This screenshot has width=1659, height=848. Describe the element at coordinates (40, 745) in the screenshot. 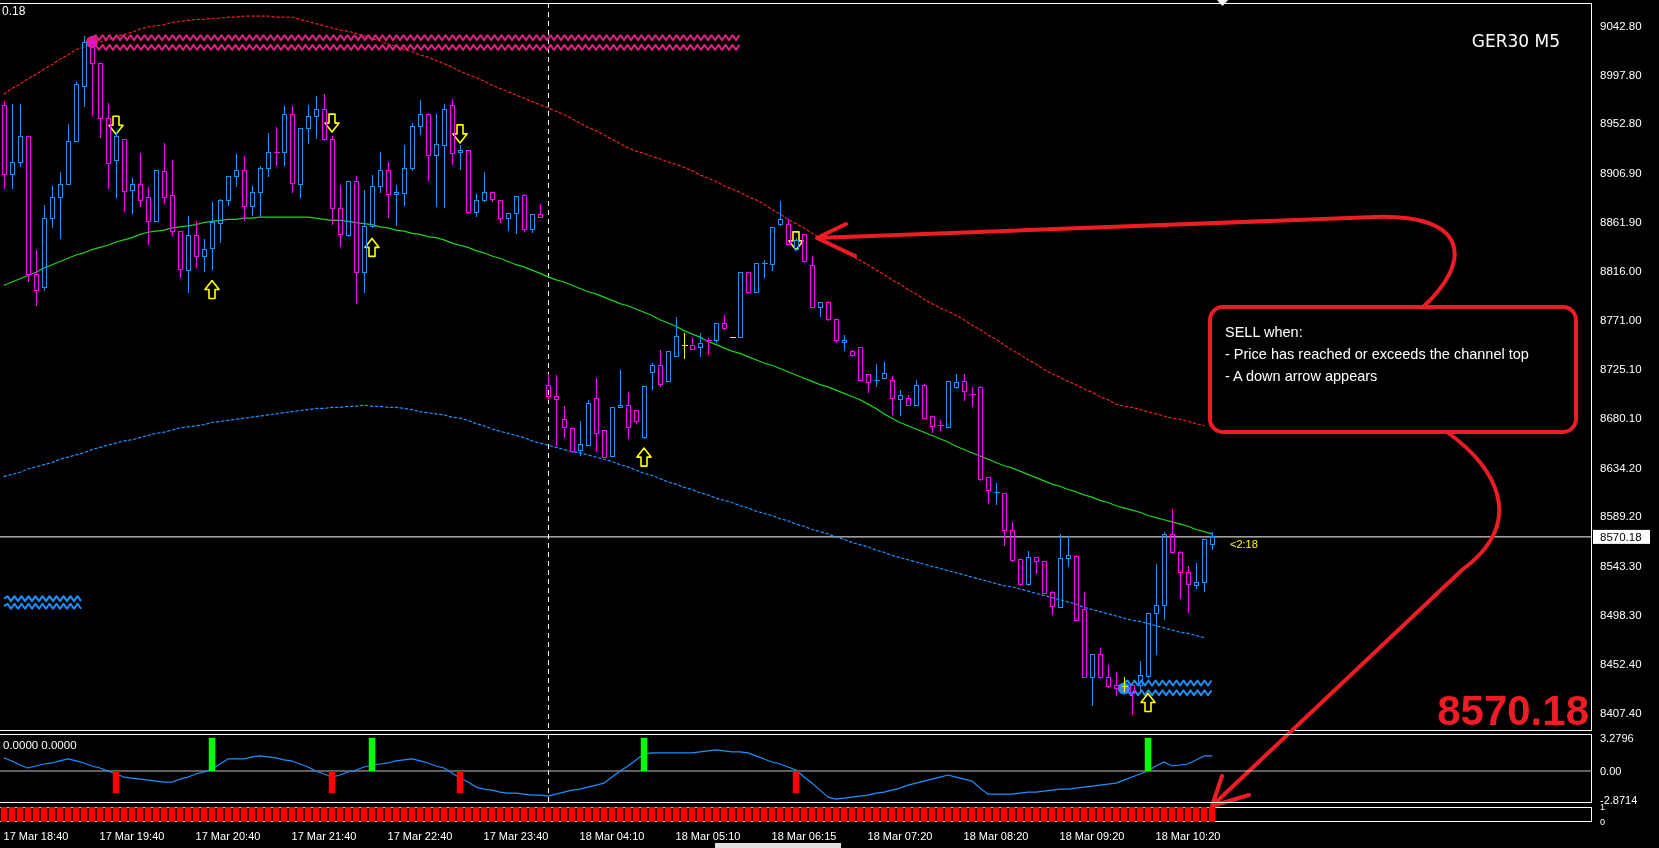

I see `chart-title: 0.0000 0.0000` at that location.